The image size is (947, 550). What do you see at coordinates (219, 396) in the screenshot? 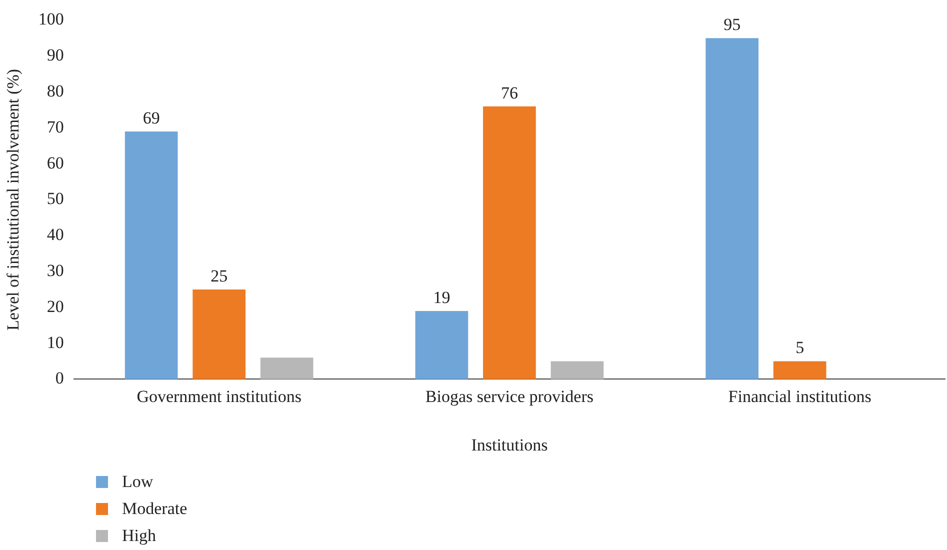
I see `x-tick-label: Government institutions` at bounding box center [219, 396].